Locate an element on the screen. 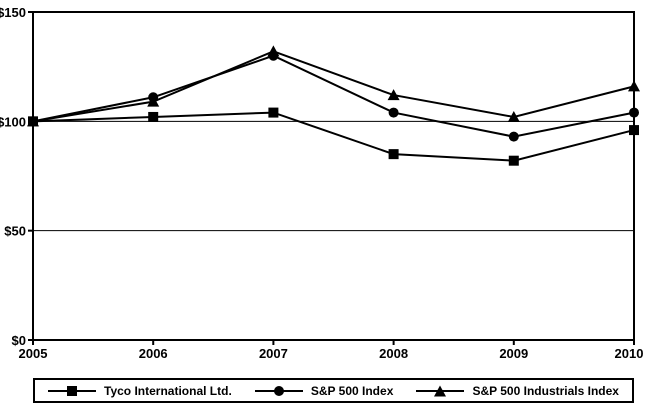 This screenshot has width=648, height=408. legend-label-tyco: Tyco International Ltd. is located at coordinates (168, 390).